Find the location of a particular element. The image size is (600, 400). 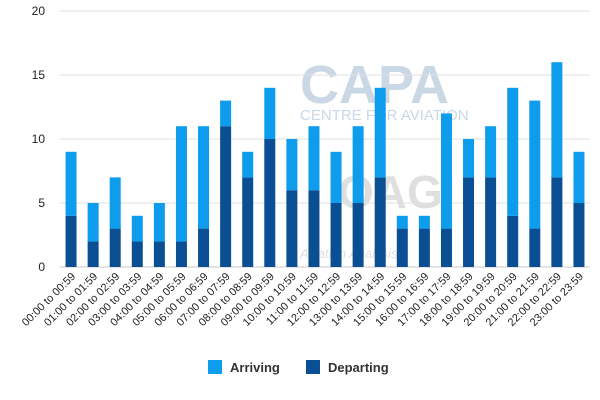

y-tick-label: 15 is located at coordinates (39, 75).